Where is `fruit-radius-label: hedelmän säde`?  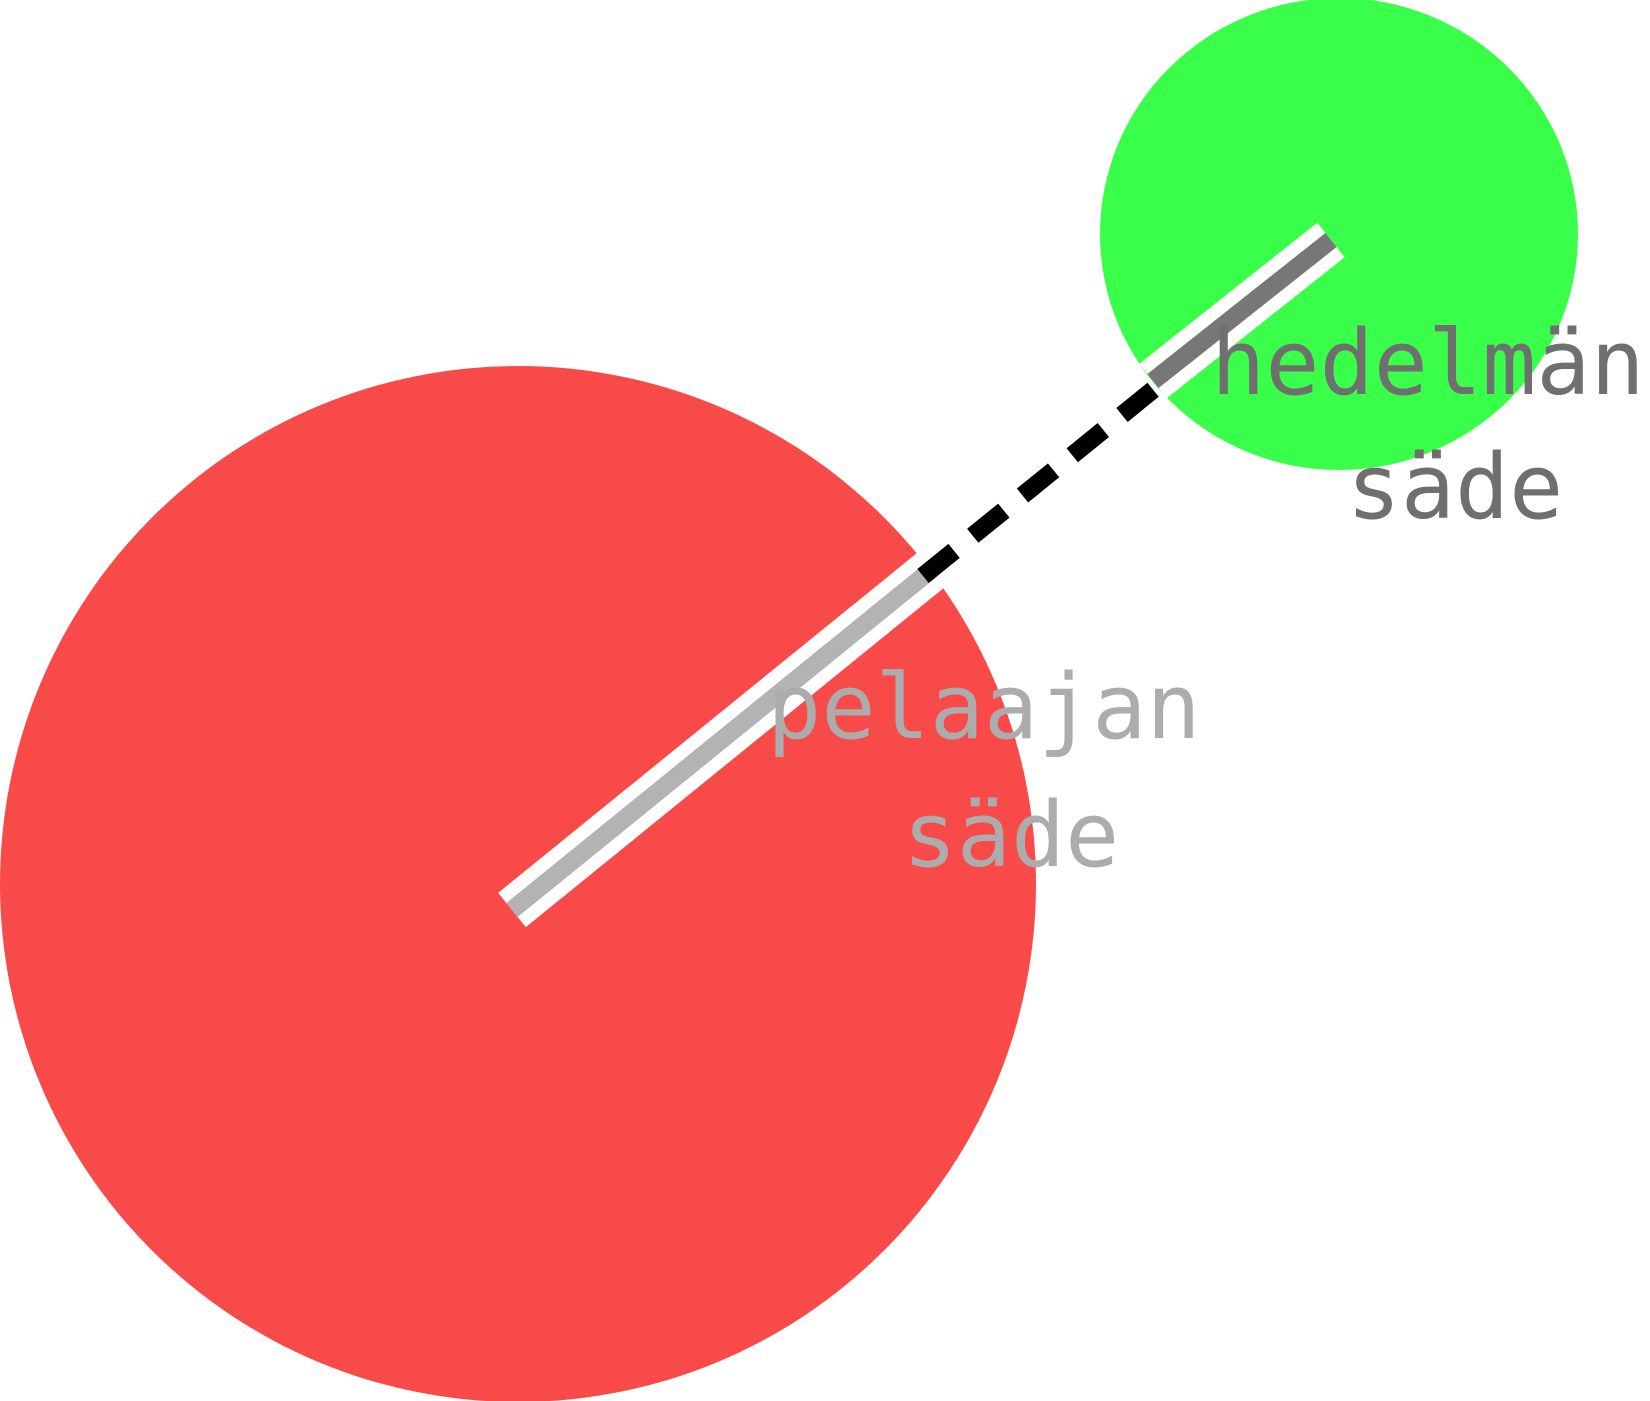 fruit-radius-label: hedelmän säde is located at coordinates (1430, 425).